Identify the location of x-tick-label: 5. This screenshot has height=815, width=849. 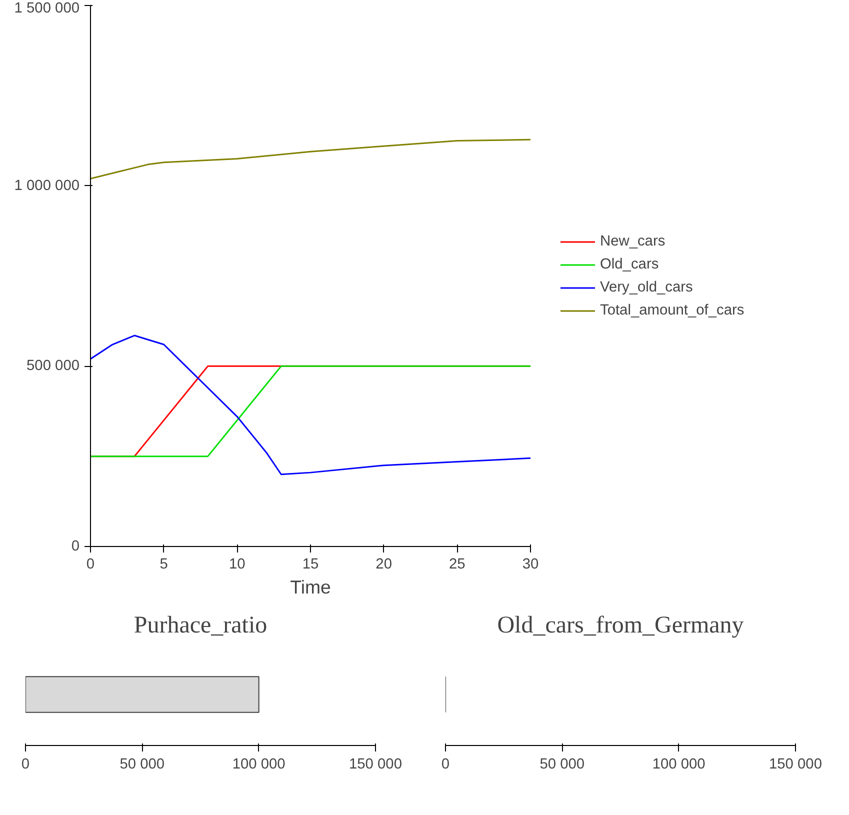
(164, 564).